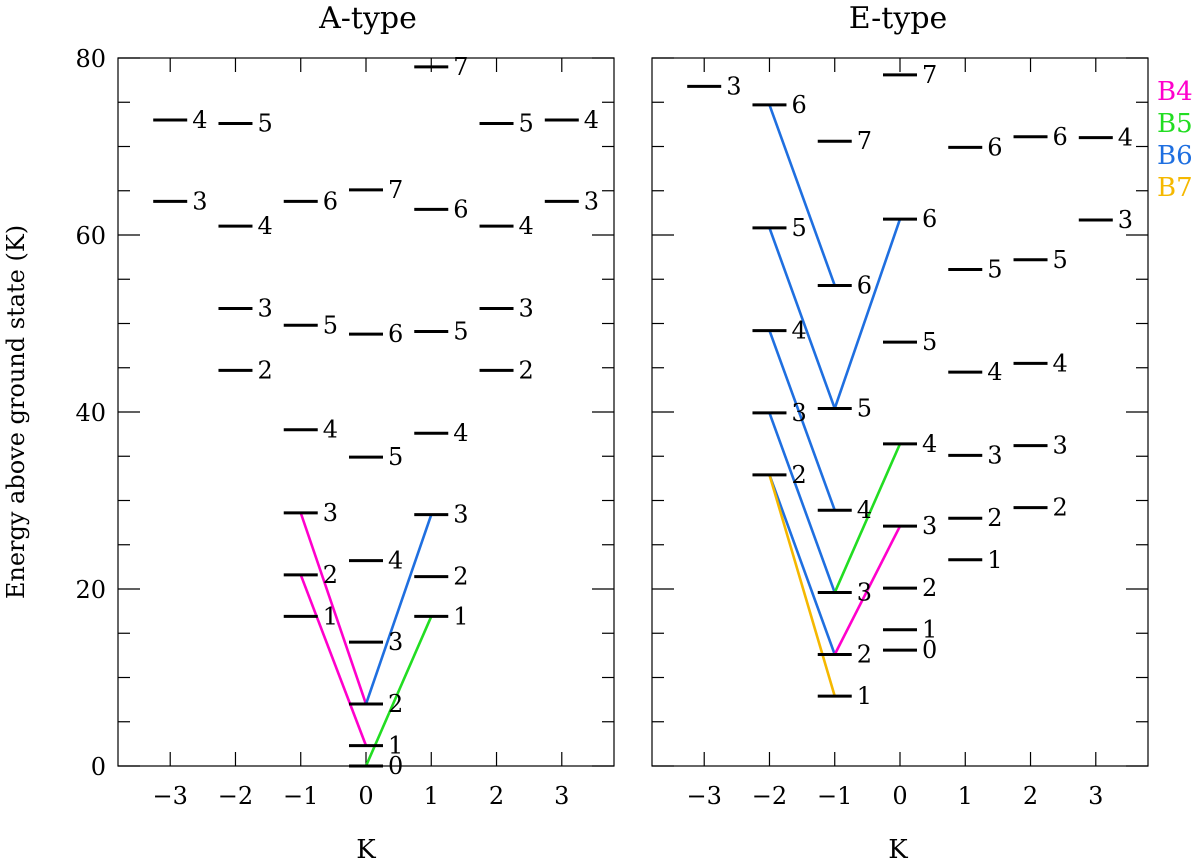  What do you see at coordinates (1030, 796) in the screenshot?
I see `x-tick-label: 2` at bounding box center [1030, 796].